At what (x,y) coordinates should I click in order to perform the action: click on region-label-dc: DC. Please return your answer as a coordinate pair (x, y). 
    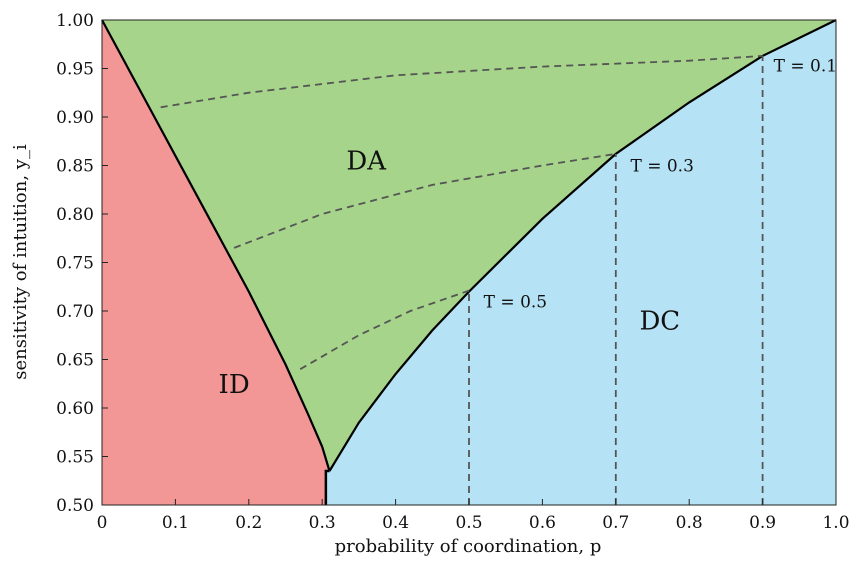
    Looking at the image, I should click on (659, 322).